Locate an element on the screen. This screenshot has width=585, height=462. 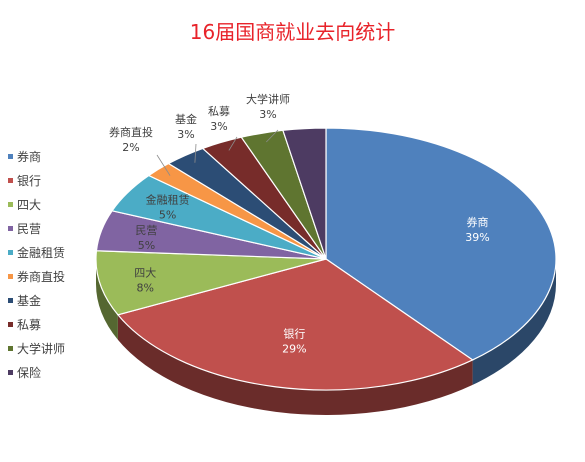
slice-name-label: 券商直投 is located at coordinates (131, 132).